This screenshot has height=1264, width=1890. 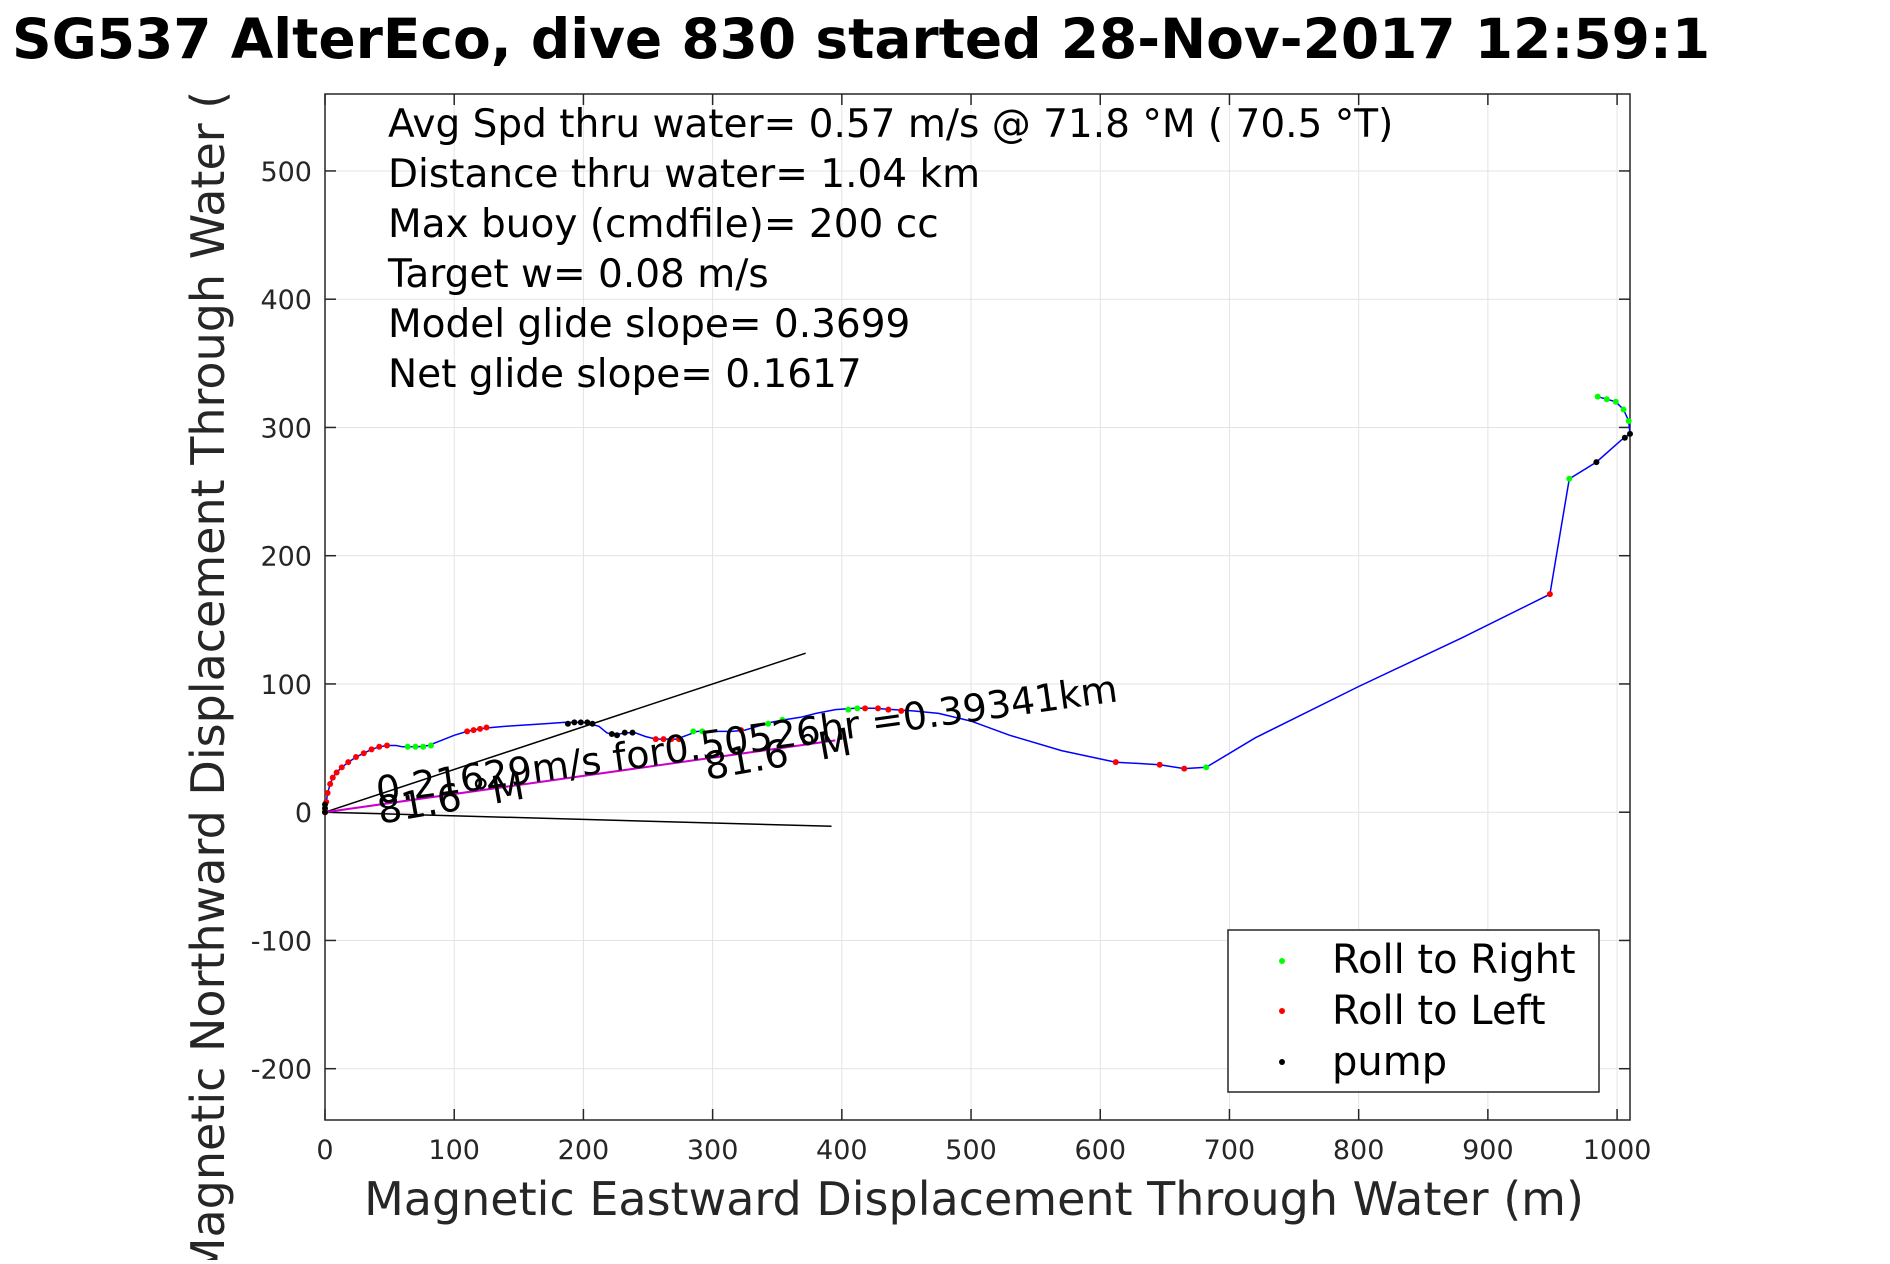 I want to click on y-tick-label: 200, so click(x=286, y=557).